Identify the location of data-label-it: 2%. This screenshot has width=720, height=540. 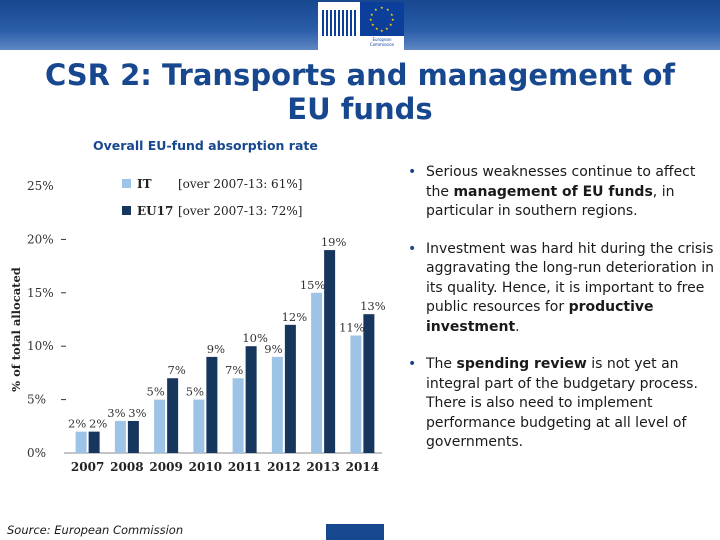
(77, 424).